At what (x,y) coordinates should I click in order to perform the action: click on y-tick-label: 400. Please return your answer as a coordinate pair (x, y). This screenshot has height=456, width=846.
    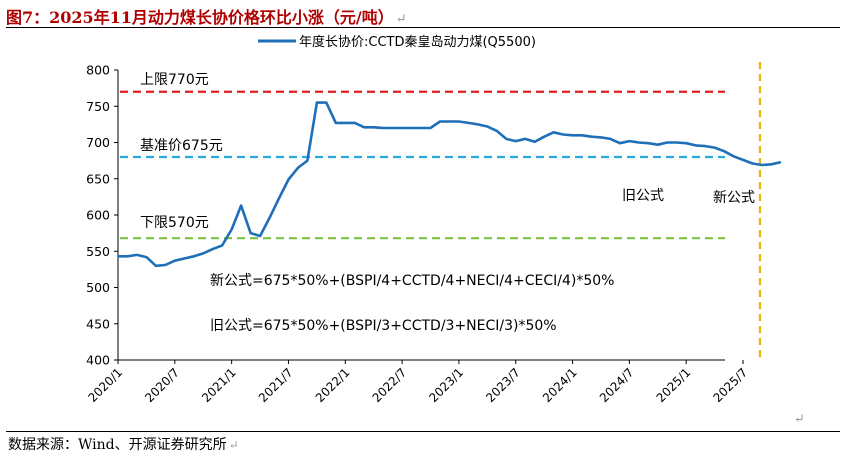
    Looking at the image, I should click on (98, 360).